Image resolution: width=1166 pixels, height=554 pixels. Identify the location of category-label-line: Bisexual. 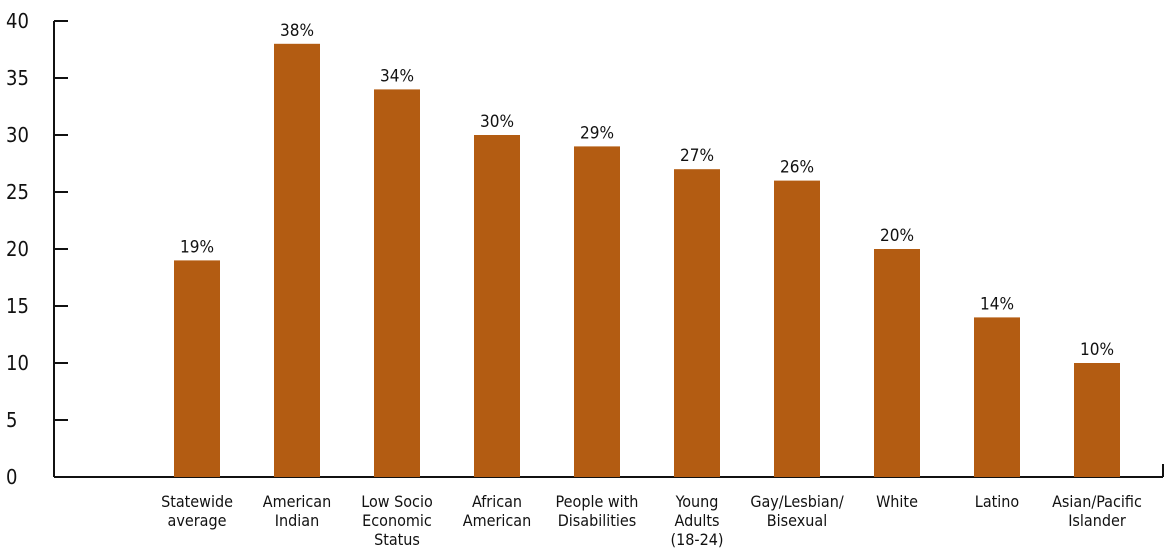
(797, 520).